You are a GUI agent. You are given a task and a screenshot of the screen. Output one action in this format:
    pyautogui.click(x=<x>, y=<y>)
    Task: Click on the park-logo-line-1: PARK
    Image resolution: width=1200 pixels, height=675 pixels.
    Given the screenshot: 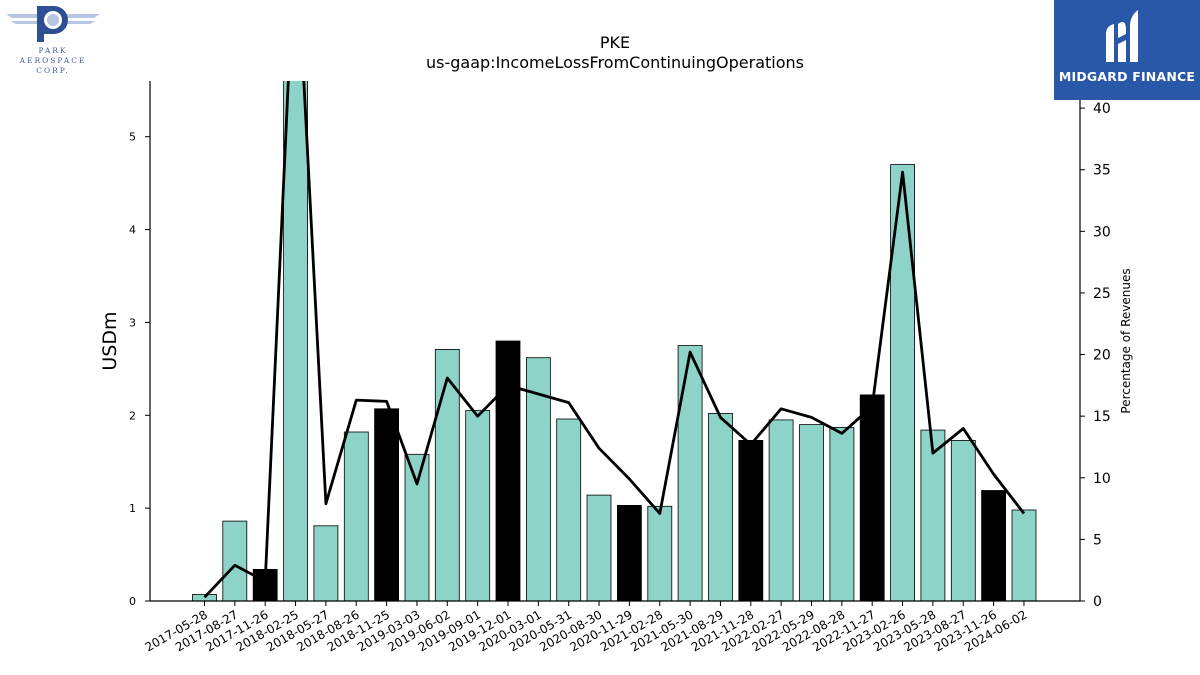 What is the action you would take?
    pyautogui.click(x=53, y=50)
    